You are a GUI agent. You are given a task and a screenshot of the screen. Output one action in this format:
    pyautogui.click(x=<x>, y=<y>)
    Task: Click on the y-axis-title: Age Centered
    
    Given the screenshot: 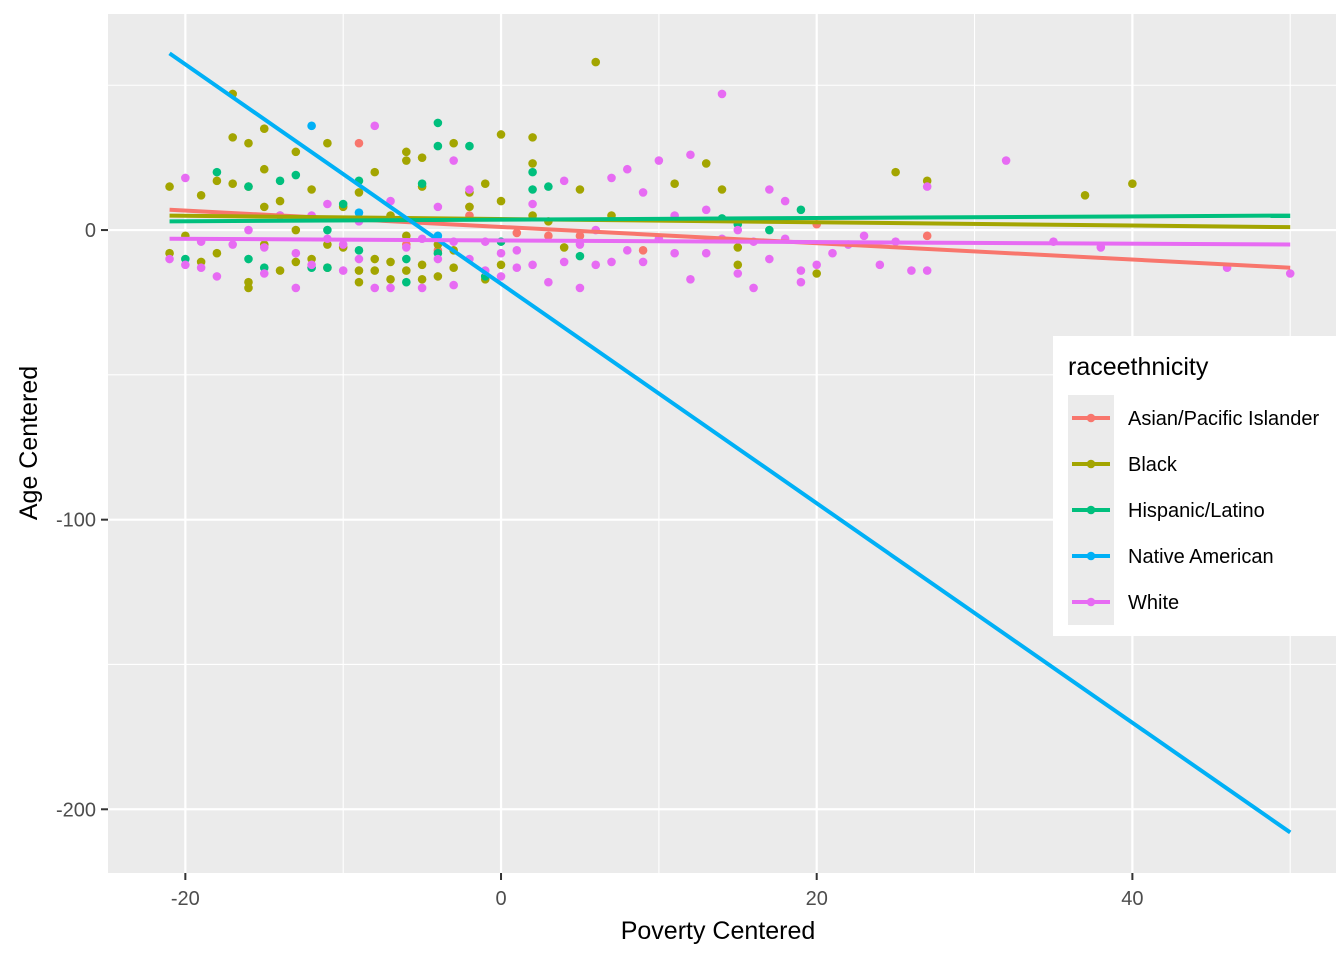 What is the action you would take?
    pyautogui.click(x=29, y=443)
    